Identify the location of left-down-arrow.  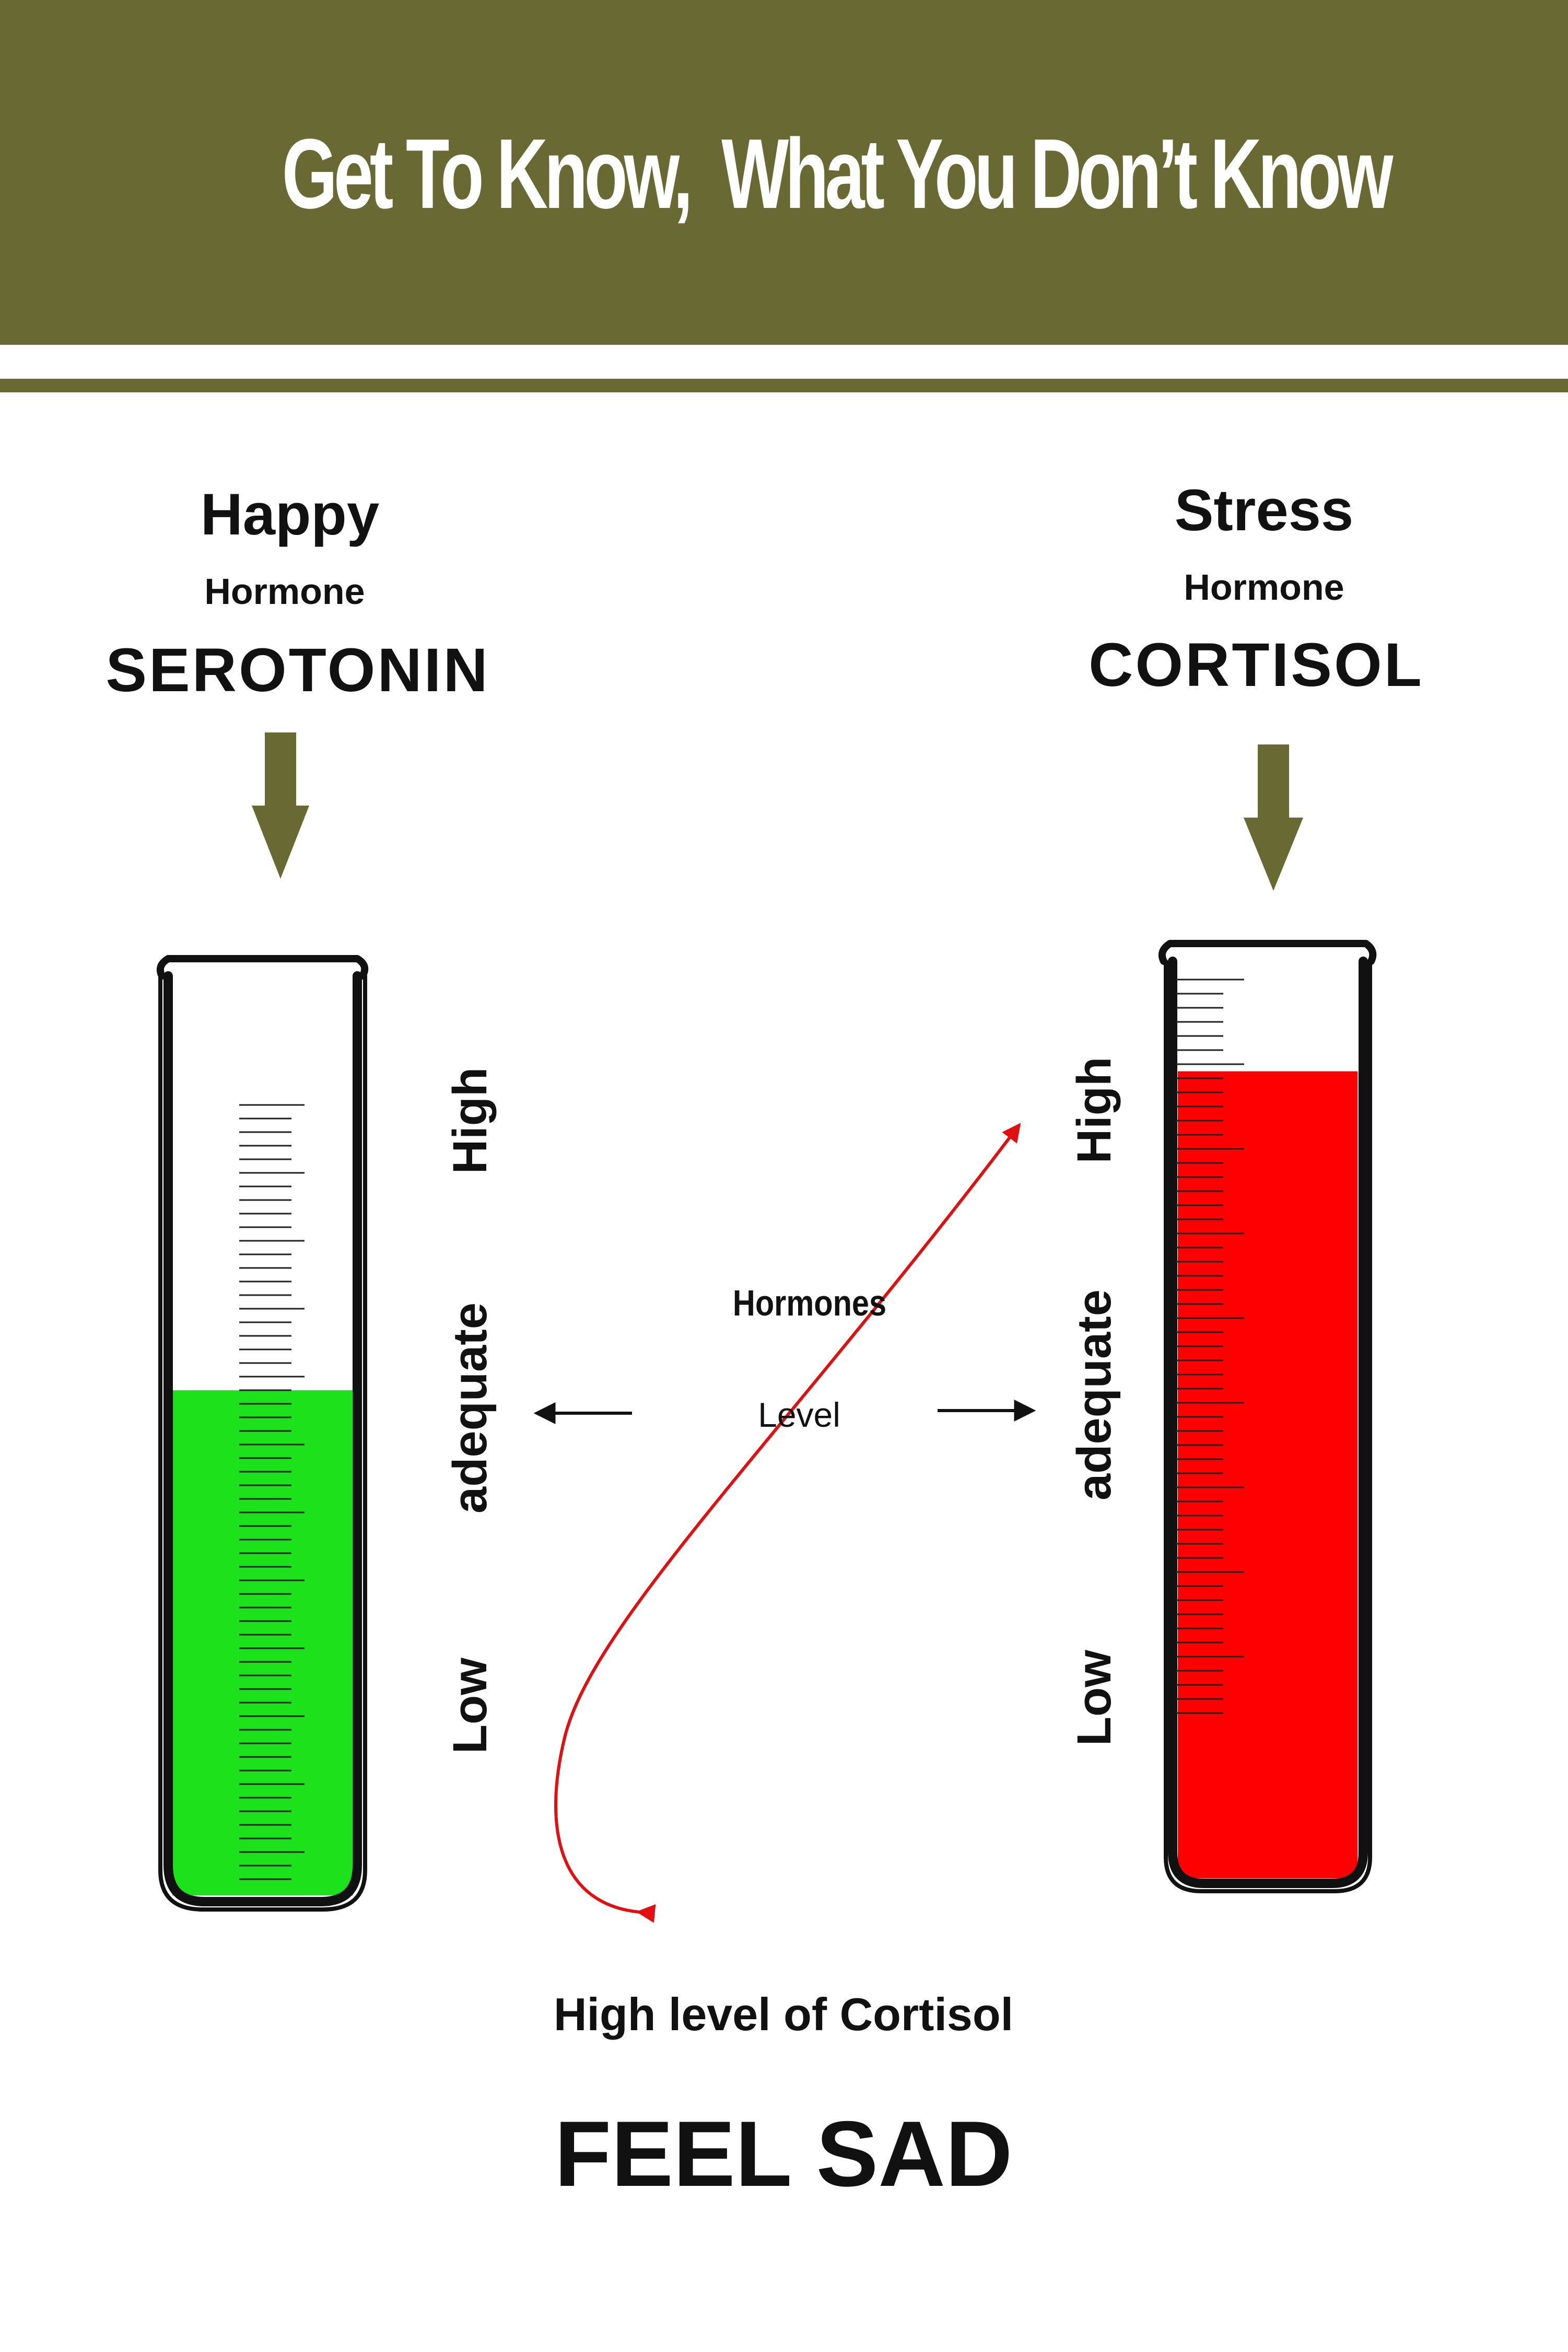
(280, 806).